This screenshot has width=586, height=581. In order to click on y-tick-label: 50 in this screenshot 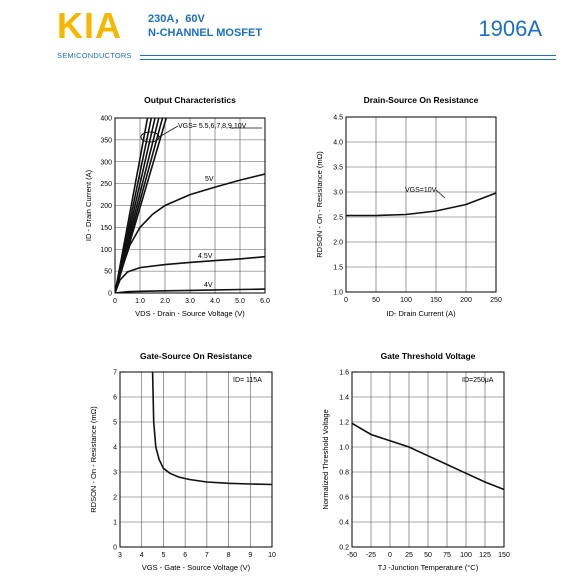, I will do `click(108, 272)`.